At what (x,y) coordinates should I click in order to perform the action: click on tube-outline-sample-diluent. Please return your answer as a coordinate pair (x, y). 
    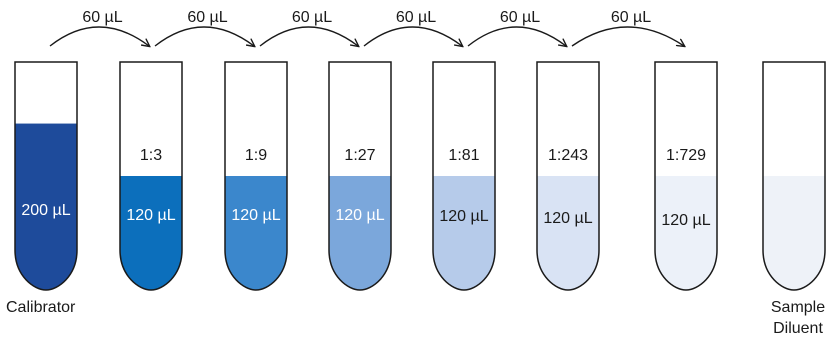
    Looking at the image, I should click on (794, 176).